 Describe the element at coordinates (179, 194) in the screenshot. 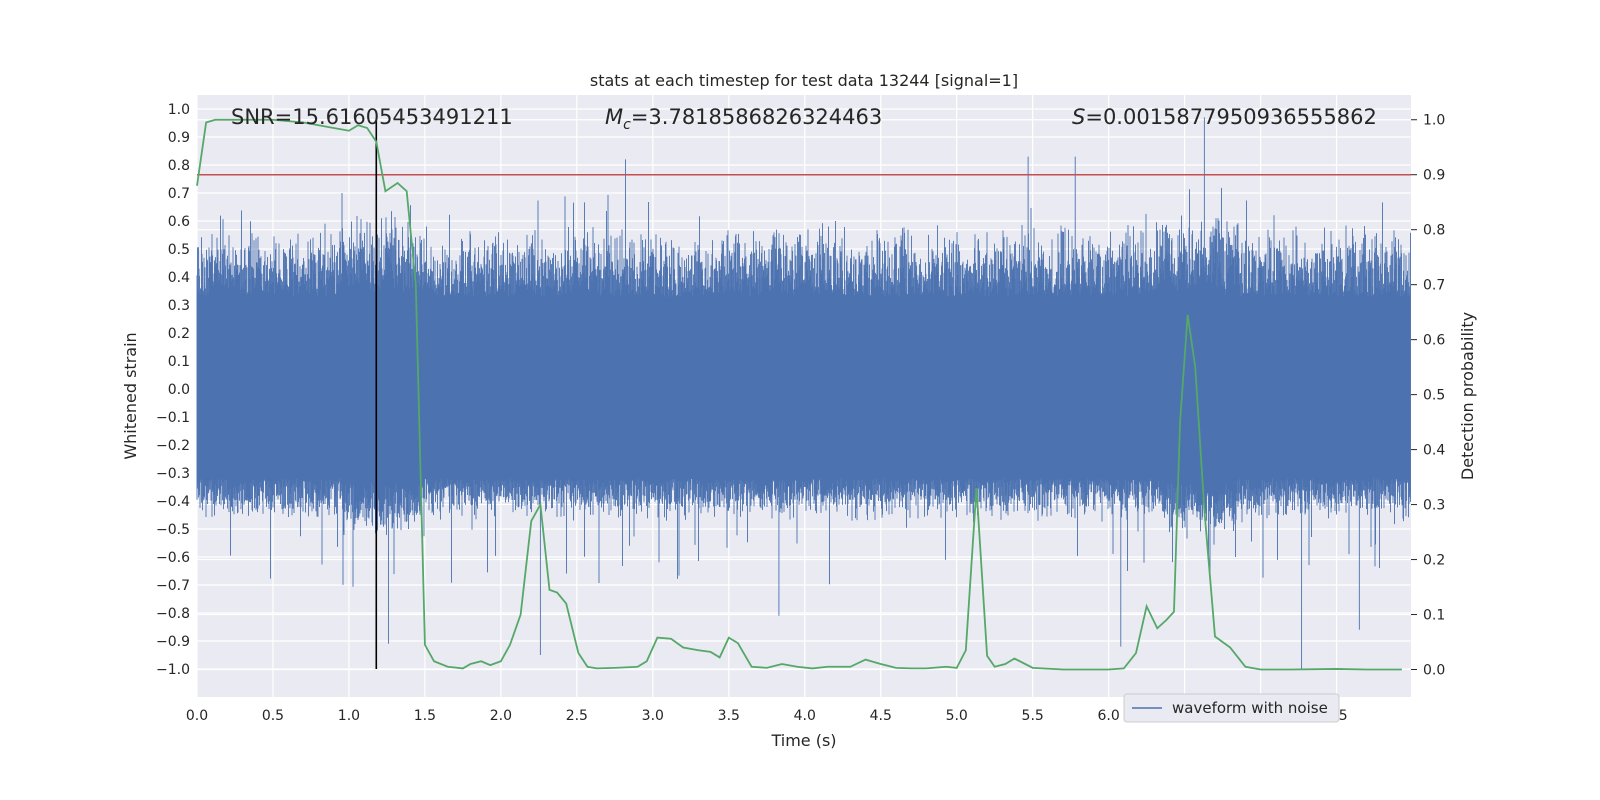

I see `y-left-tick-label: 0.7` at that location.